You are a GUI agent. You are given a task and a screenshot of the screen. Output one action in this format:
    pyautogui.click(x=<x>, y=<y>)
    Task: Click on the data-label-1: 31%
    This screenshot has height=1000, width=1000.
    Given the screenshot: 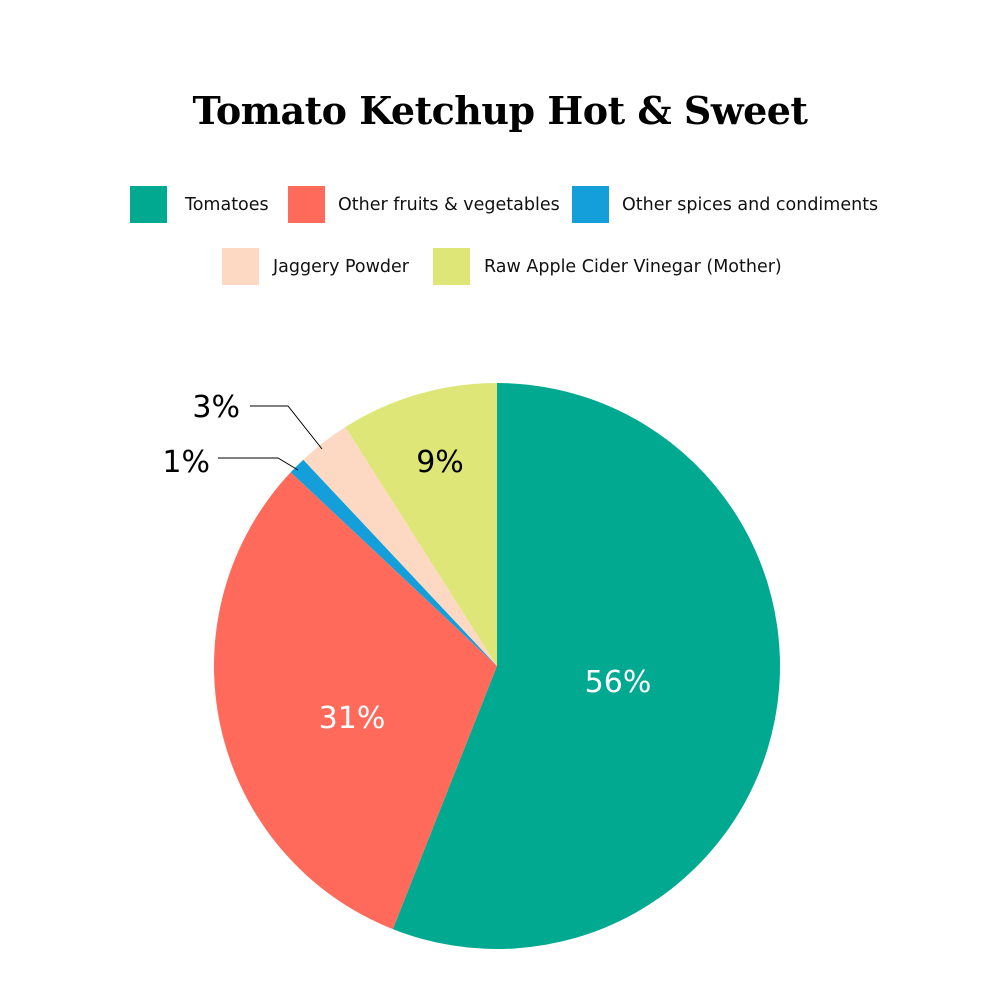 What is the action you would take?
    pyautogui.click(x=352, y=718)
    